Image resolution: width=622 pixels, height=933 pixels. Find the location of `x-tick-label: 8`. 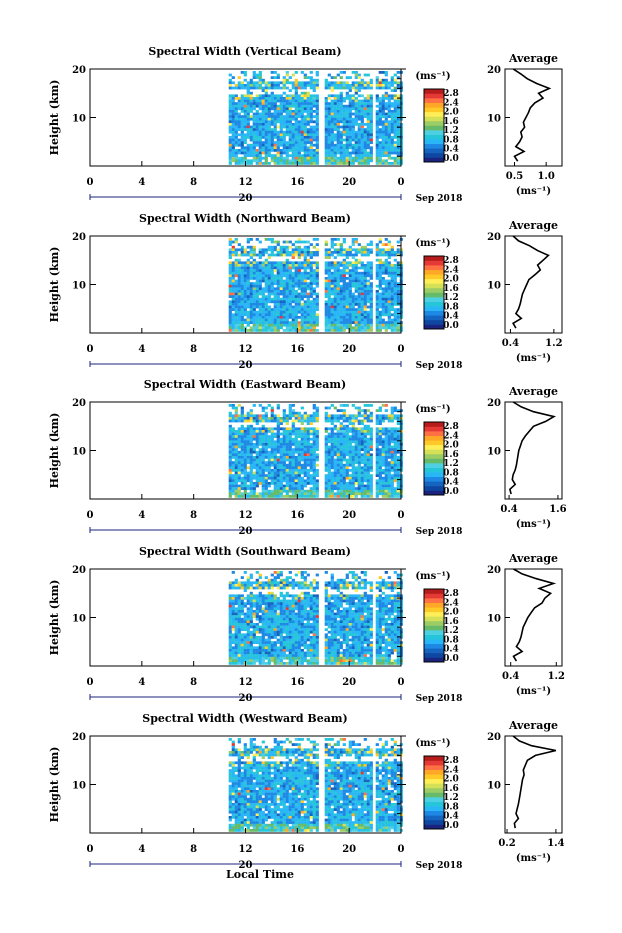

x-tick-label: 8 is located at coordinates (193, 182).